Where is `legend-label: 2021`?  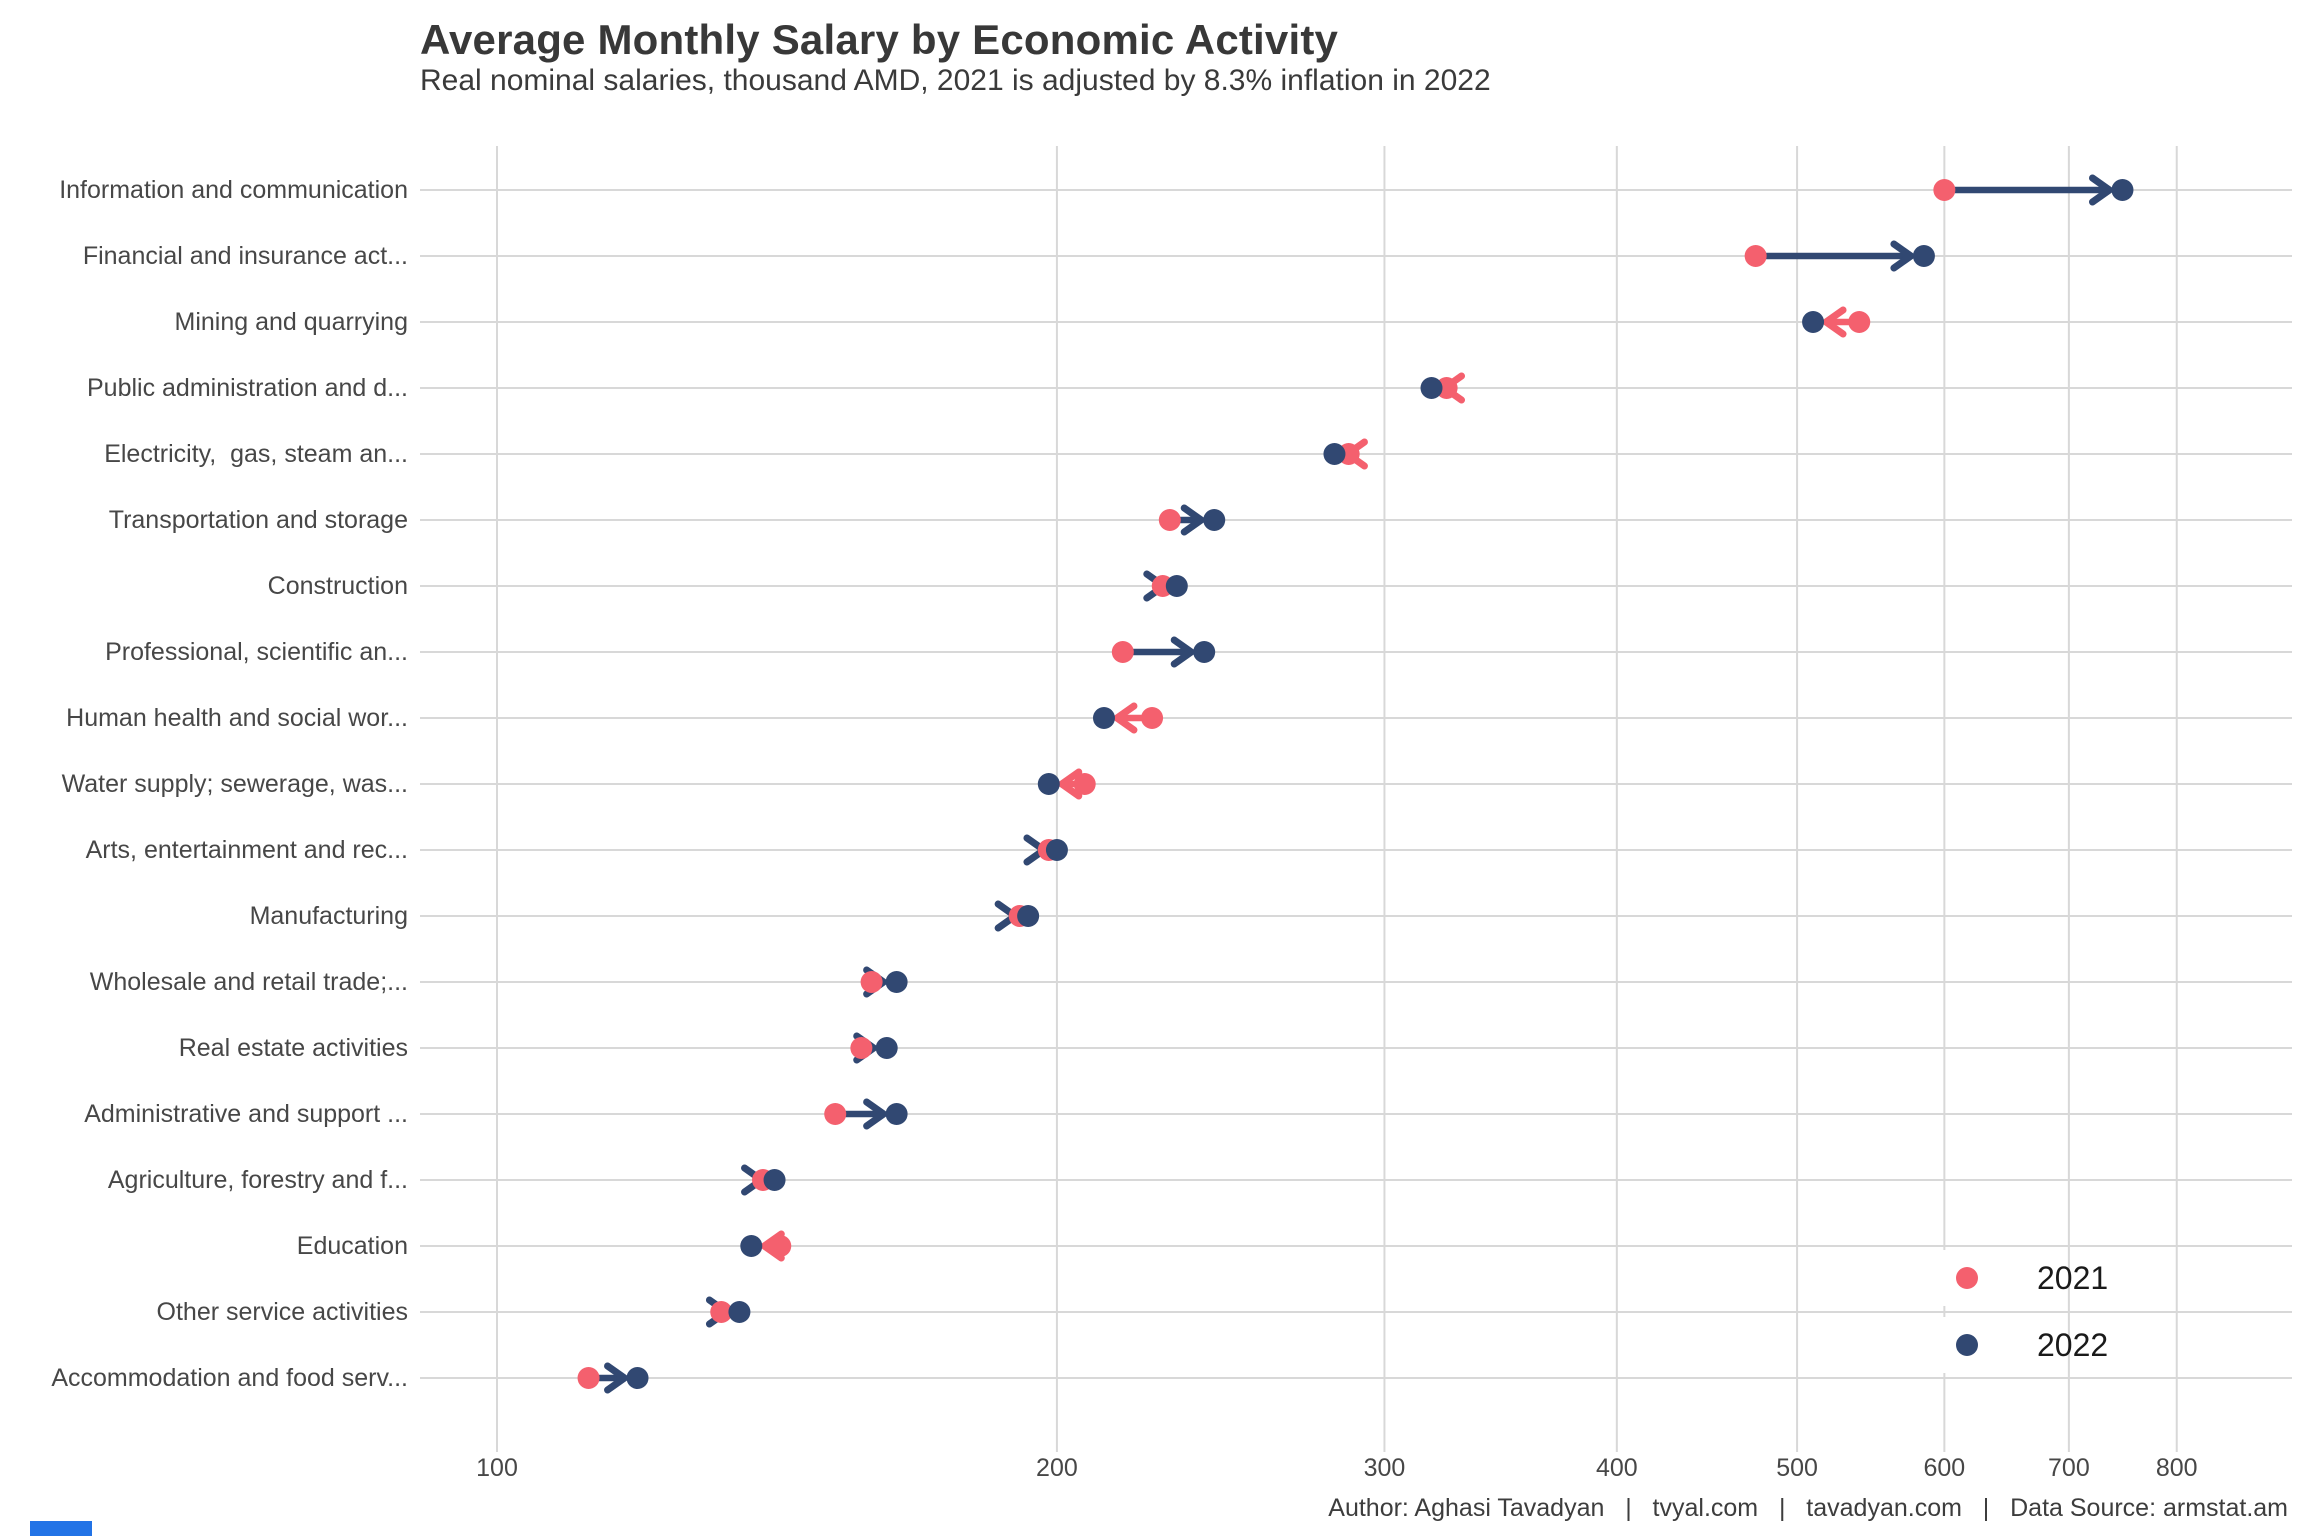 legend-label: 2021 is located at coordinates (2072, 1278).